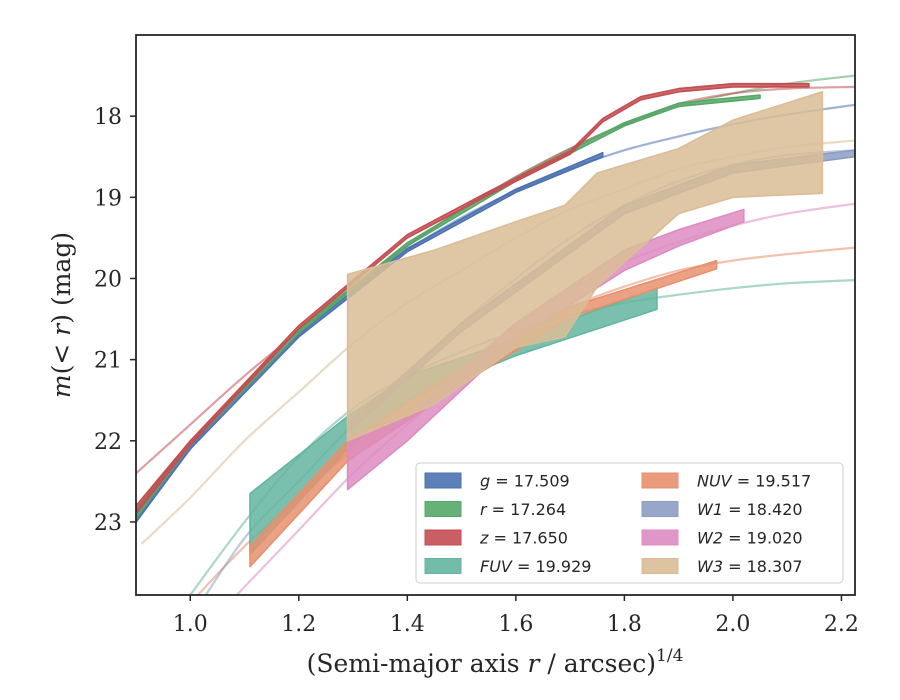  What do you see at coordinates (61, 315) in the screenshot?
I see `y-axis-label: m(< r) (mag)` at bounding box center [61, 315].